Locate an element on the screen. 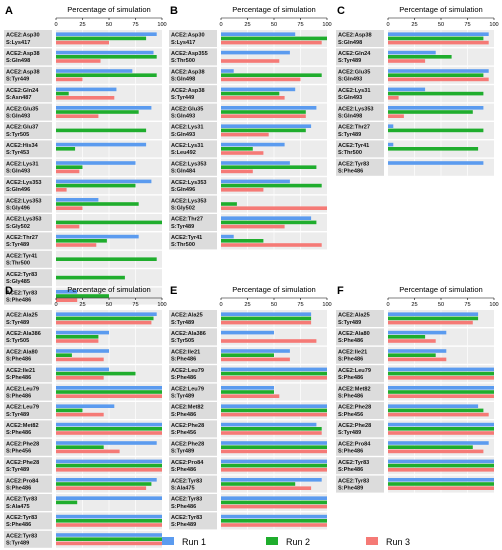 The width and height of the screenshot is (502, 550). row-label-ace2: ACE2:Met82 is located at coordinates (22, 426).